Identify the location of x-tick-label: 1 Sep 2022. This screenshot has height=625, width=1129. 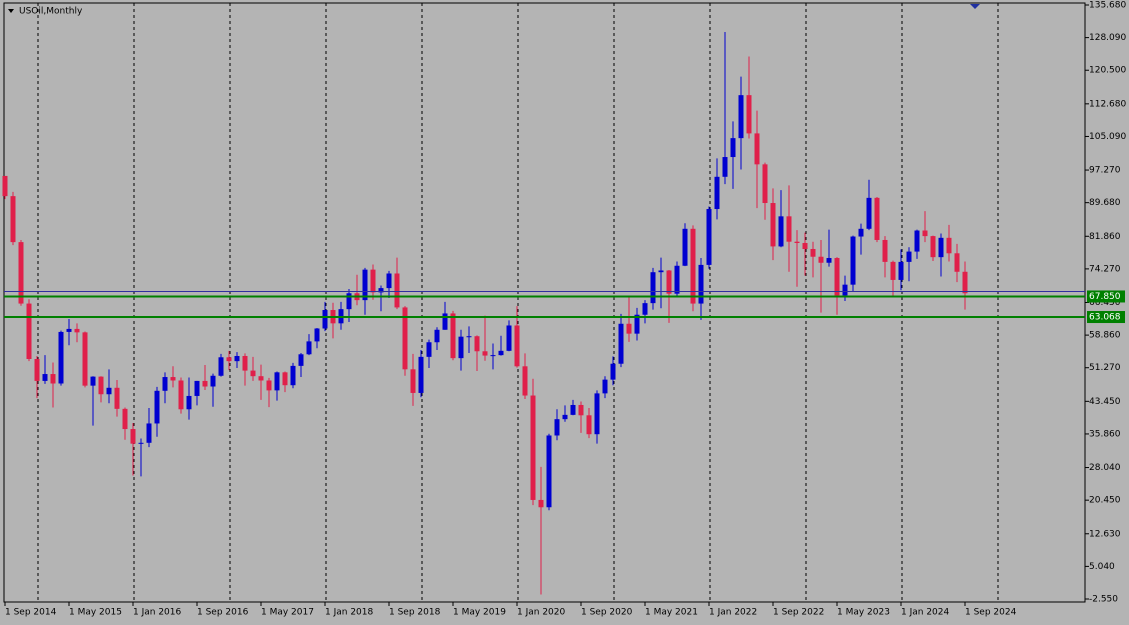
(798, 613).